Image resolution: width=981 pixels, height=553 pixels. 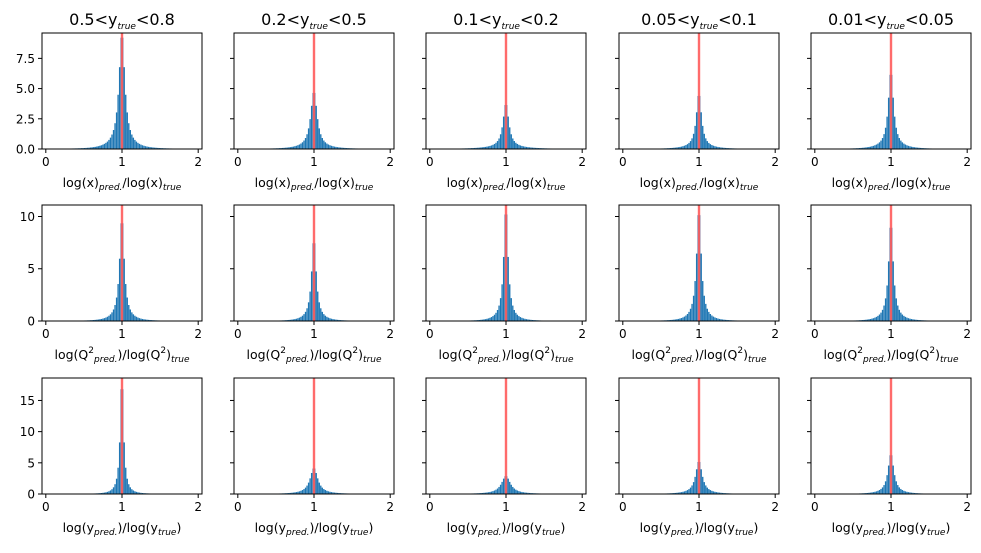 What do you see at coordinates (506, 184) in the screenshot?
I see `x-axis-label: log(x)pred./log(x)true` at bounding box center [506, 184].